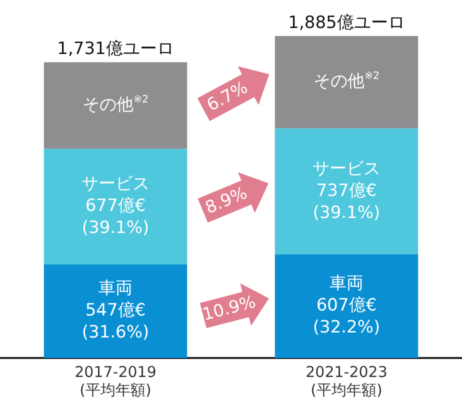 This screenshot has height=410, width=462. What do you see at coordinates (347, 284) in the screenshot?
I see `text: 車両` at bounding box center [347, 284].